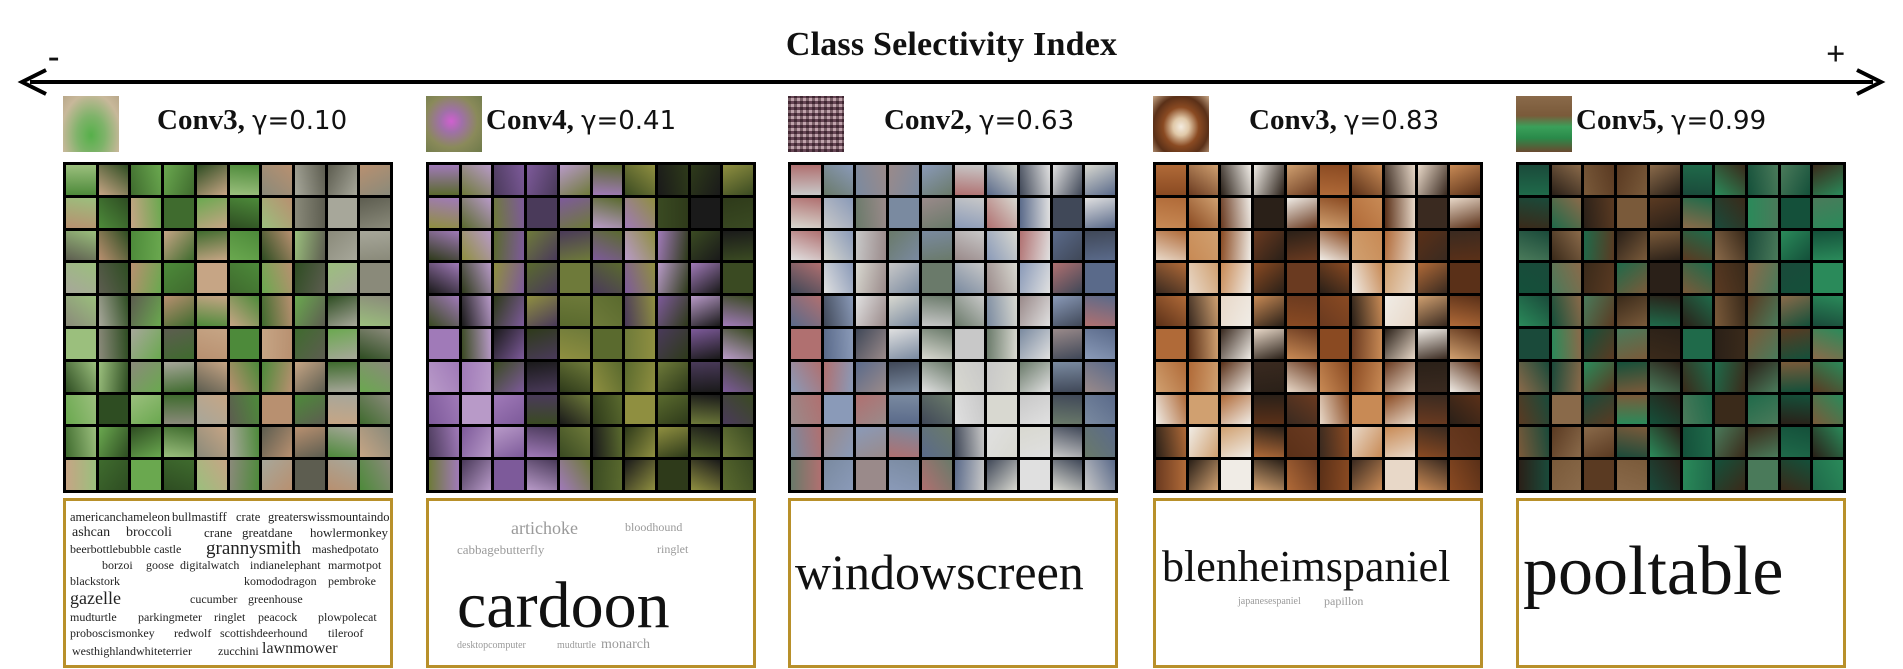  Describe the element at coordinates (278, 617) in the screenshot. I see `cloud-word: peacock` at that location.